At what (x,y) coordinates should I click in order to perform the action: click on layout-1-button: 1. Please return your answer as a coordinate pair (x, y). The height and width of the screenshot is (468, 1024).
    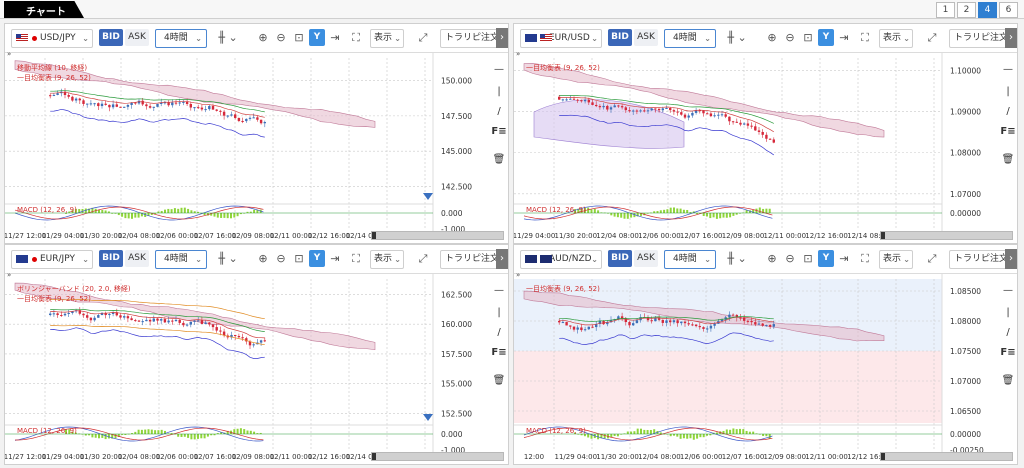
    Looking at the image, I should click on (945, 10).